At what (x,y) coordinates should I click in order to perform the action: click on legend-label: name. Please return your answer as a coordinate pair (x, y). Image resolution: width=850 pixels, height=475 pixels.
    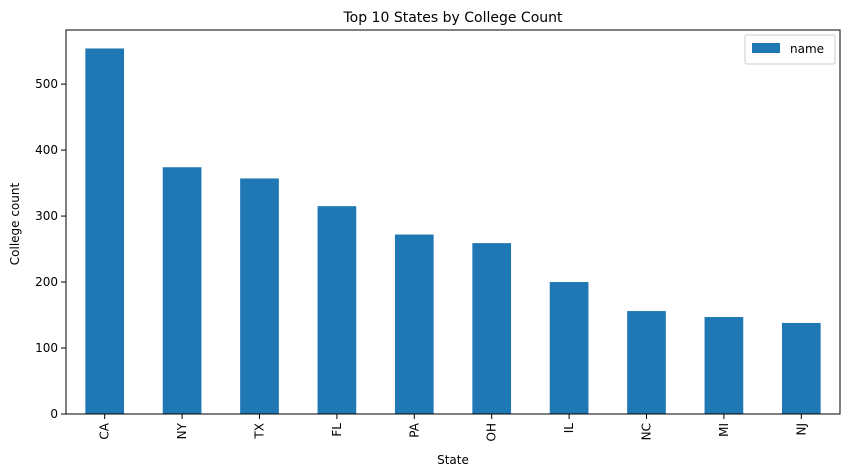
    Looking at the image, I should click on (807, 49).